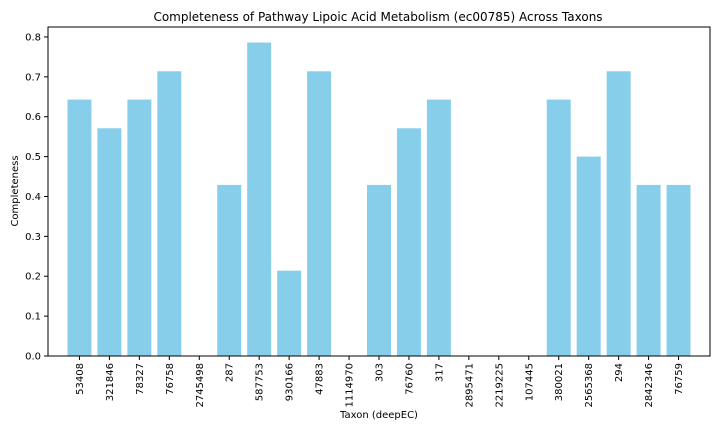  I want to click on x-tick-label: 53408, so click(80, 379).